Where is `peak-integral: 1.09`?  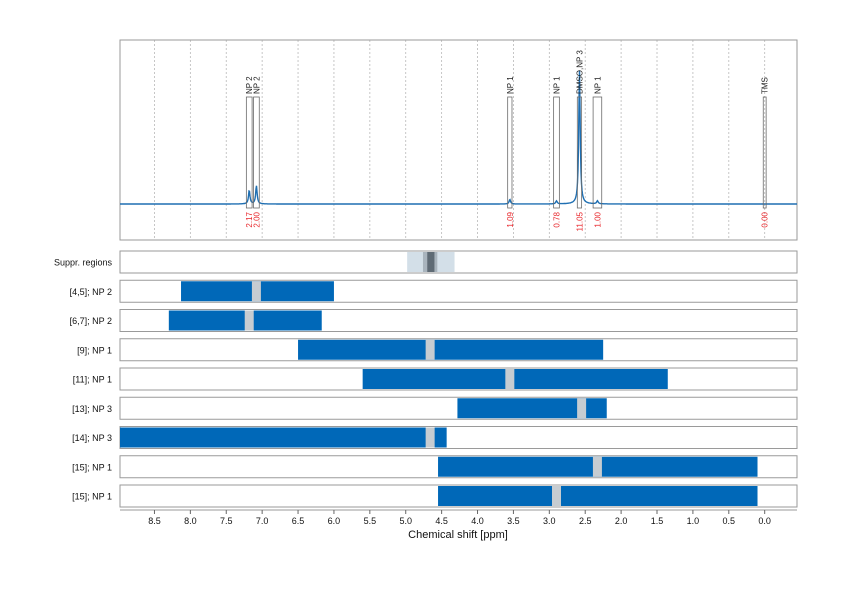
peak-integral: 1.09 is located at coordinates (510, 219).